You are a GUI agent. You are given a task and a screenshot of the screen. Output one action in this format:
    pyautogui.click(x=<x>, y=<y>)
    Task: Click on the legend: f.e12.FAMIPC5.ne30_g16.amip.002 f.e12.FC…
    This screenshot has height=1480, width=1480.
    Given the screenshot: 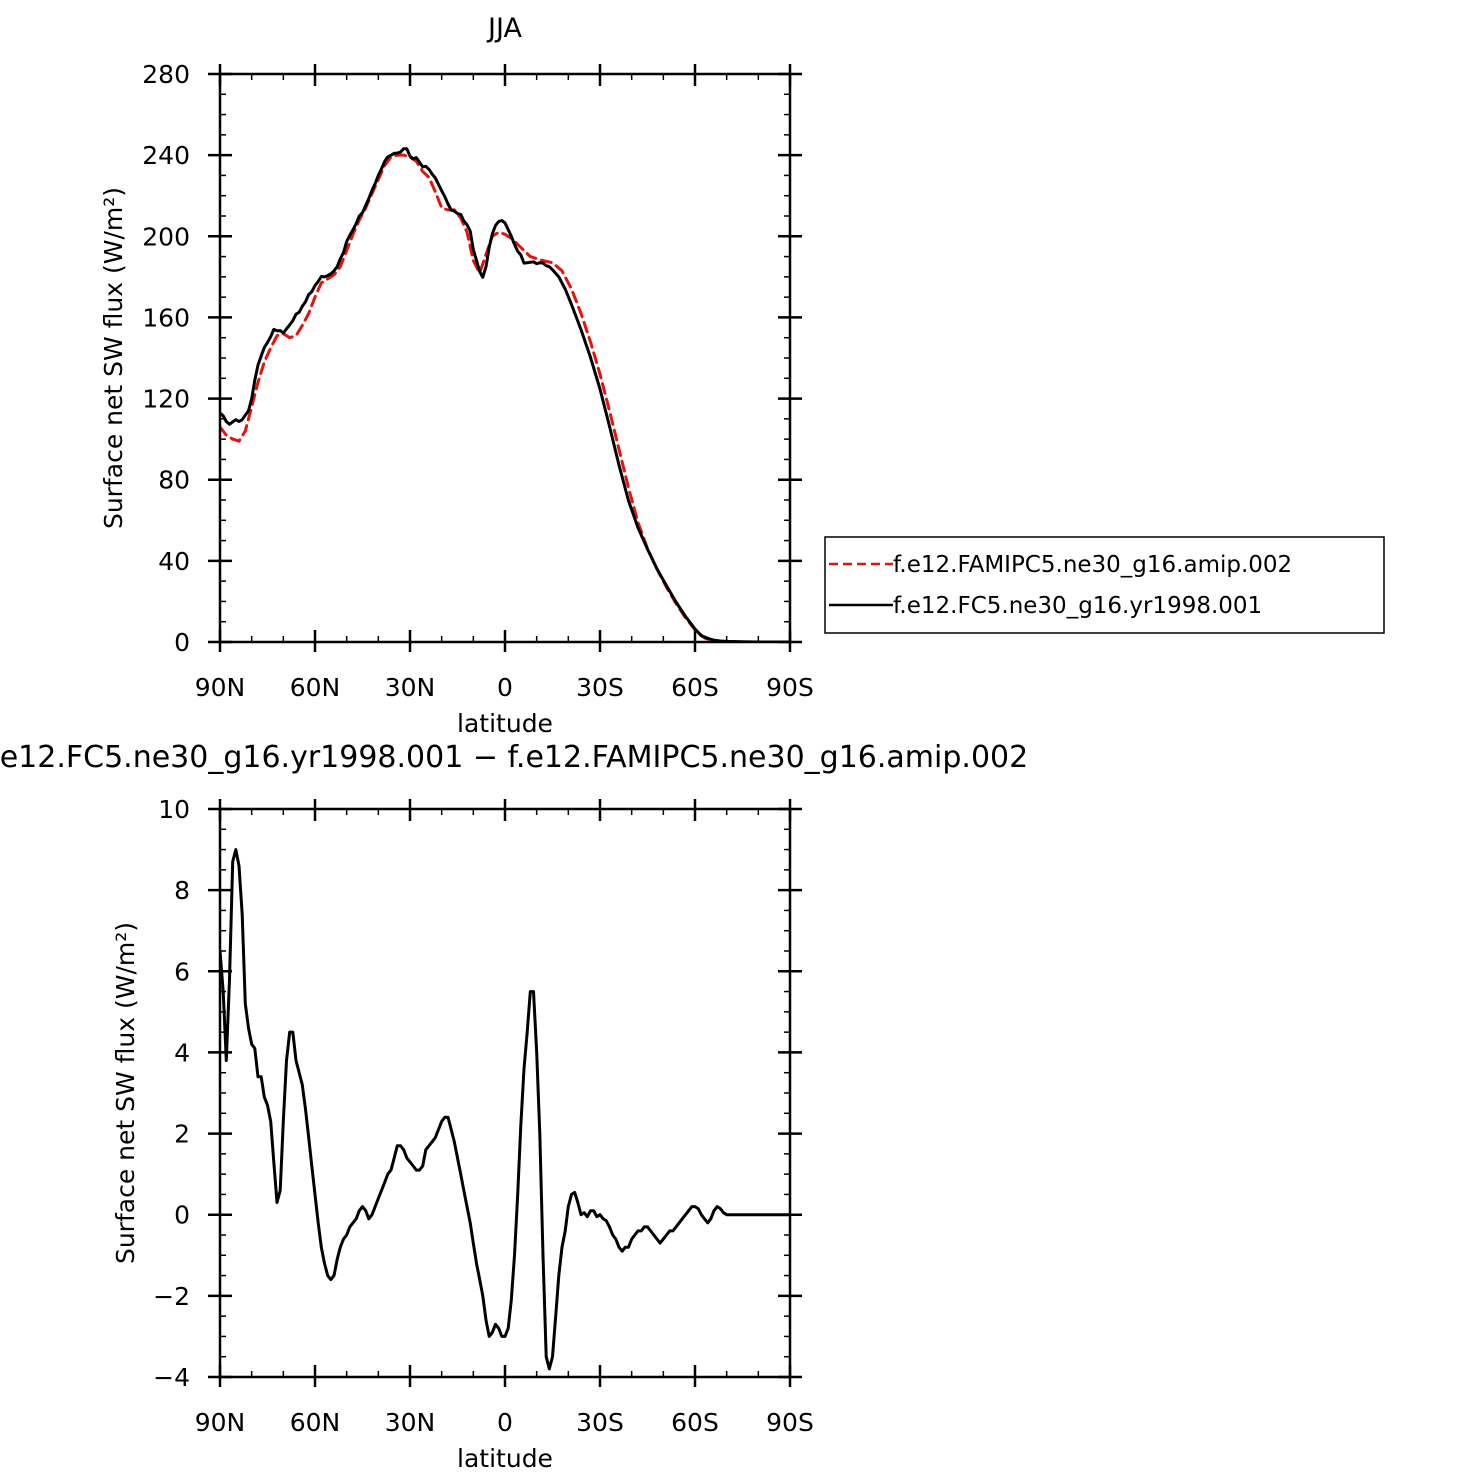 What is the action you would take?
    pyautogui.click(x=1104, y=585)
    